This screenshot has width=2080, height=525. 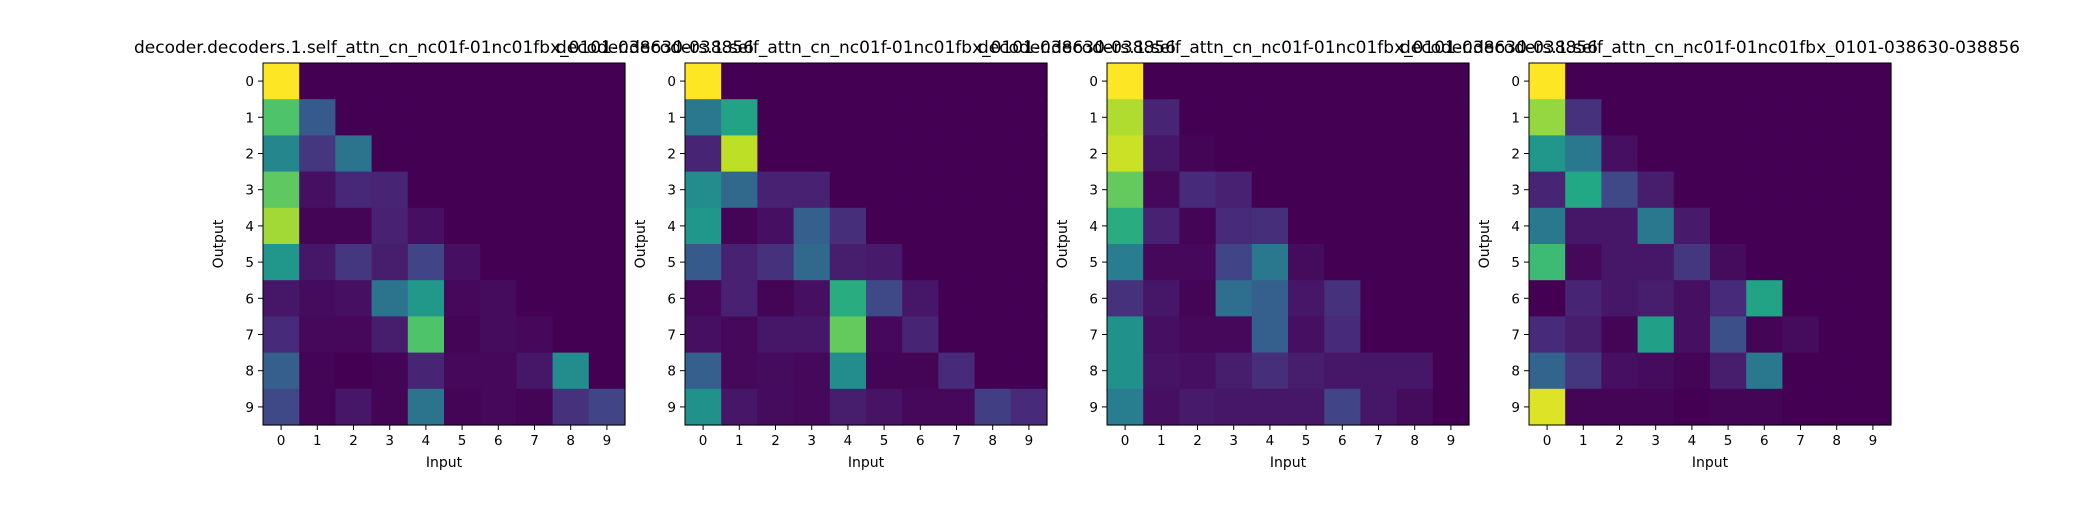 What do you see at coordinates (426, 441) in the screenshot?
I see `x-tick-label: 4` at bounding box center [426, 441].